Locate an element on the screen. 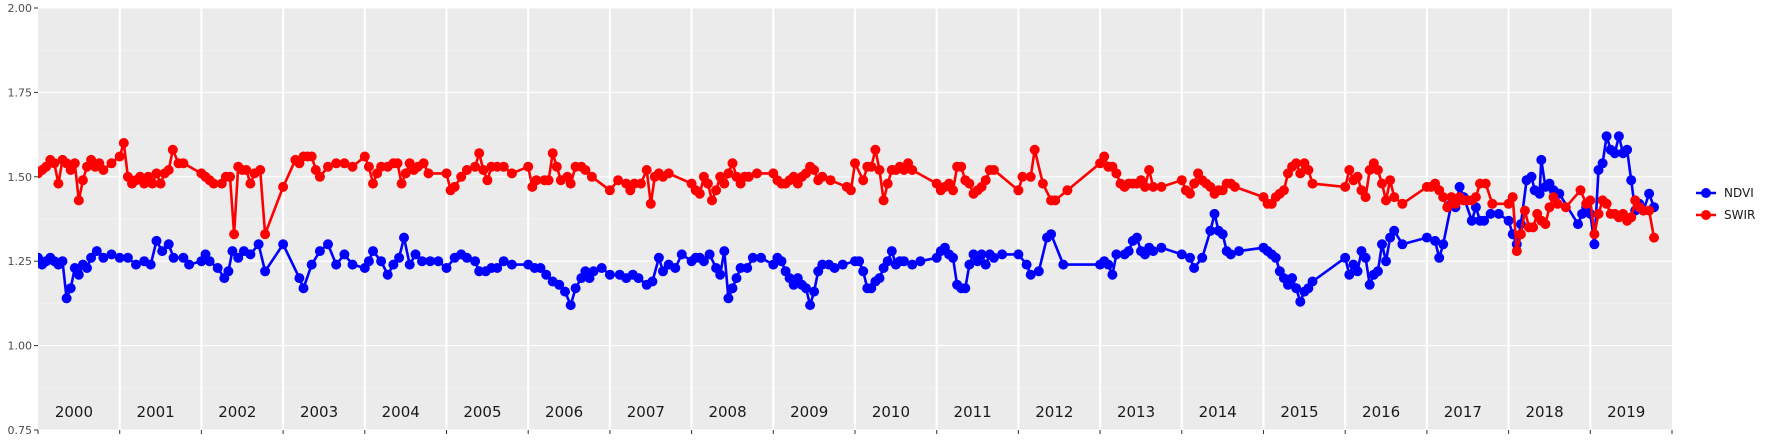 Image resolution: width=1773 pixels, height=442 pixels. y-tick-label: 2.00 is located at coordinates (20, 8).